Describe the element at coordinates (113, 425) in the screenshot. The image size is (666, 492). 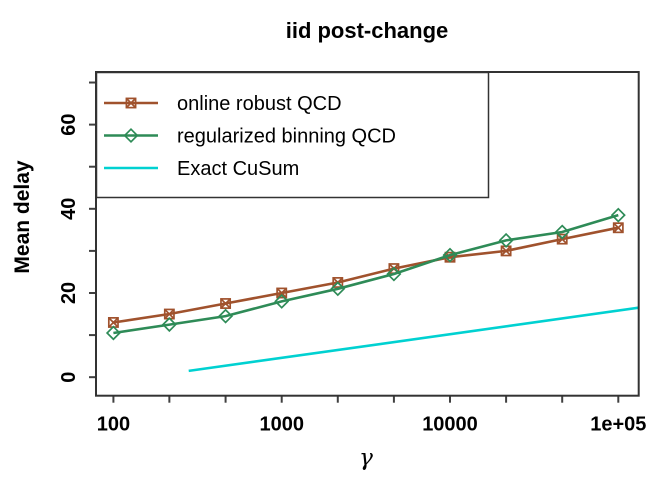
I see `x-axis-tick-label: 100` at that location.